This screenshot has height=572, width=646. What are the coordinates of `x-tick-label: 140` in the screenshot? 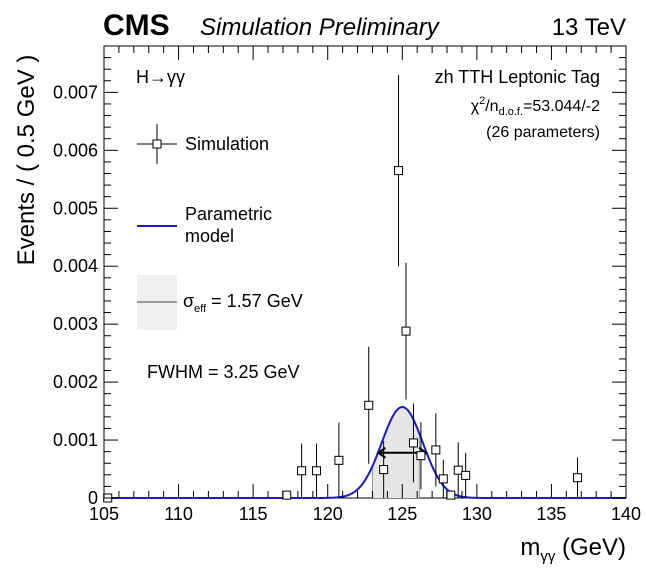 It's located at (626, 514).